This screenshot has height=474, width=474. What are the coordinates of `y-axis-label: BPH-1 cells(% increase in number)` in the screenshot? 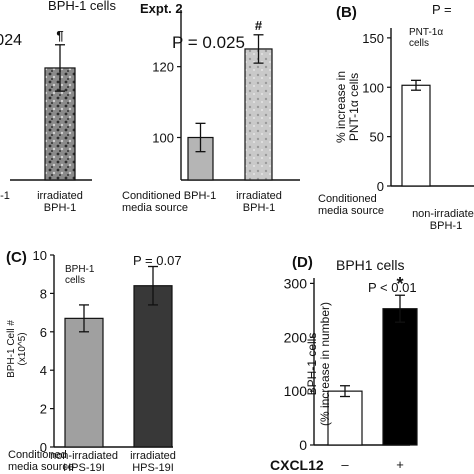 It's located at (318, 364).